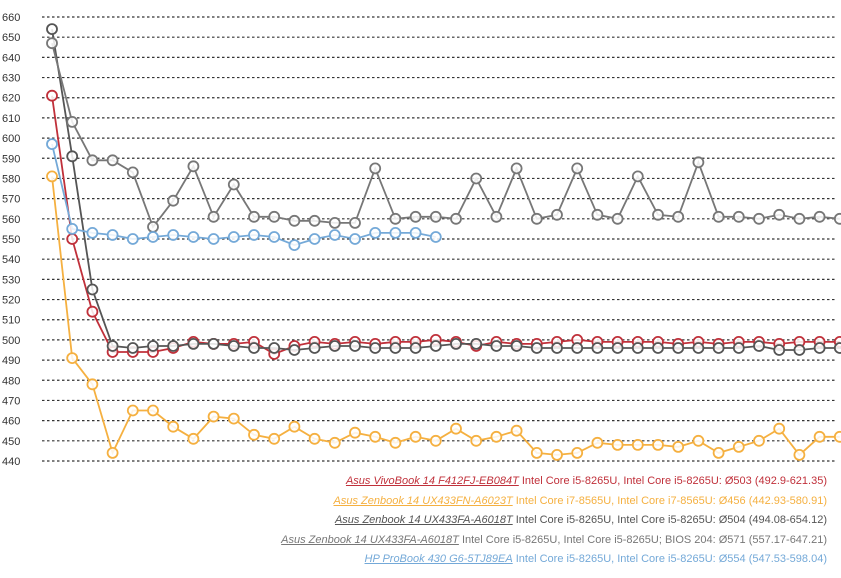  What do you see at coordinates (11, 341) in the screenshot?
I see `y-tick-label: 500` at bounding box center [11, 341].